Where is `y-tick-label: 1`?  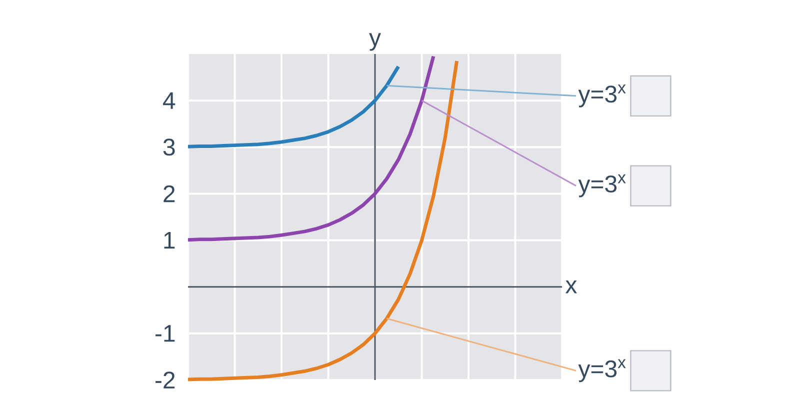
y-tick-label: 1 is located at coordinates (169, 240).